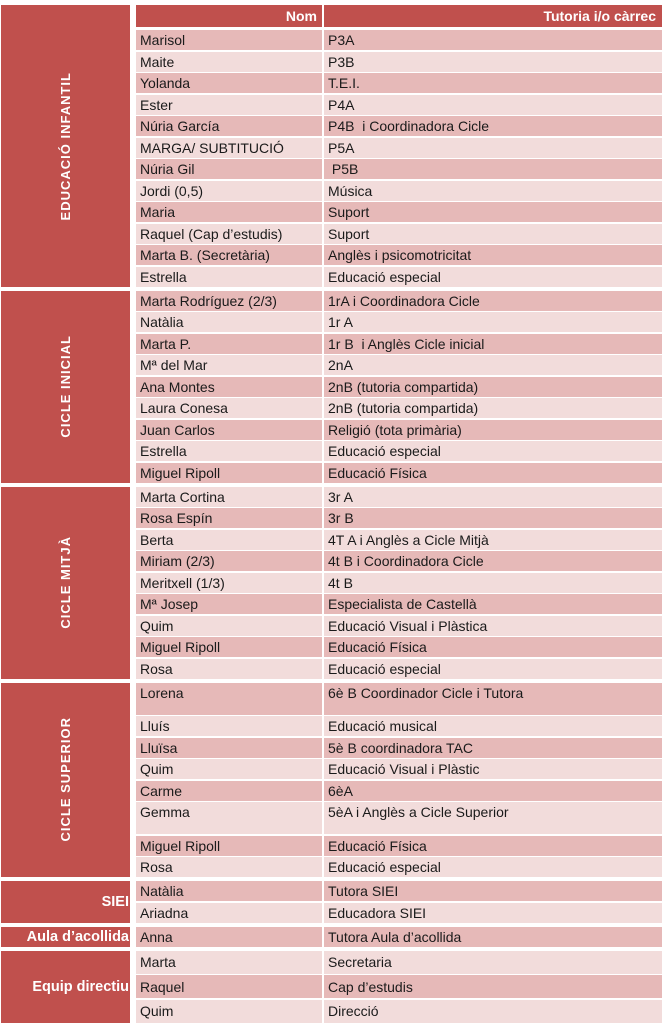 This screenshot has width=671, height=1024. What do you see at coordinates (229, 61) in the screenshot?
I see `staff-name-cell: Maite` at bounding box center [229, 61].